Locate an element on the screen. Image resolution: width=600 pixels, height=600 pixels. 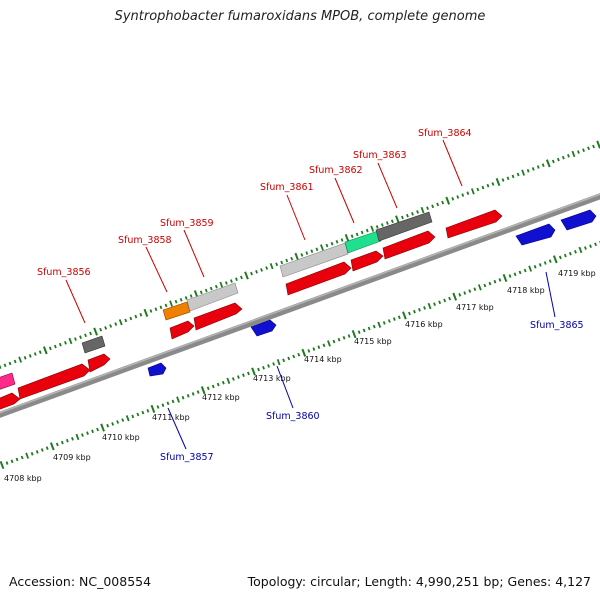
gene-label-sfum-3865: Sfum_3865 is located at coordinates (557, 325).